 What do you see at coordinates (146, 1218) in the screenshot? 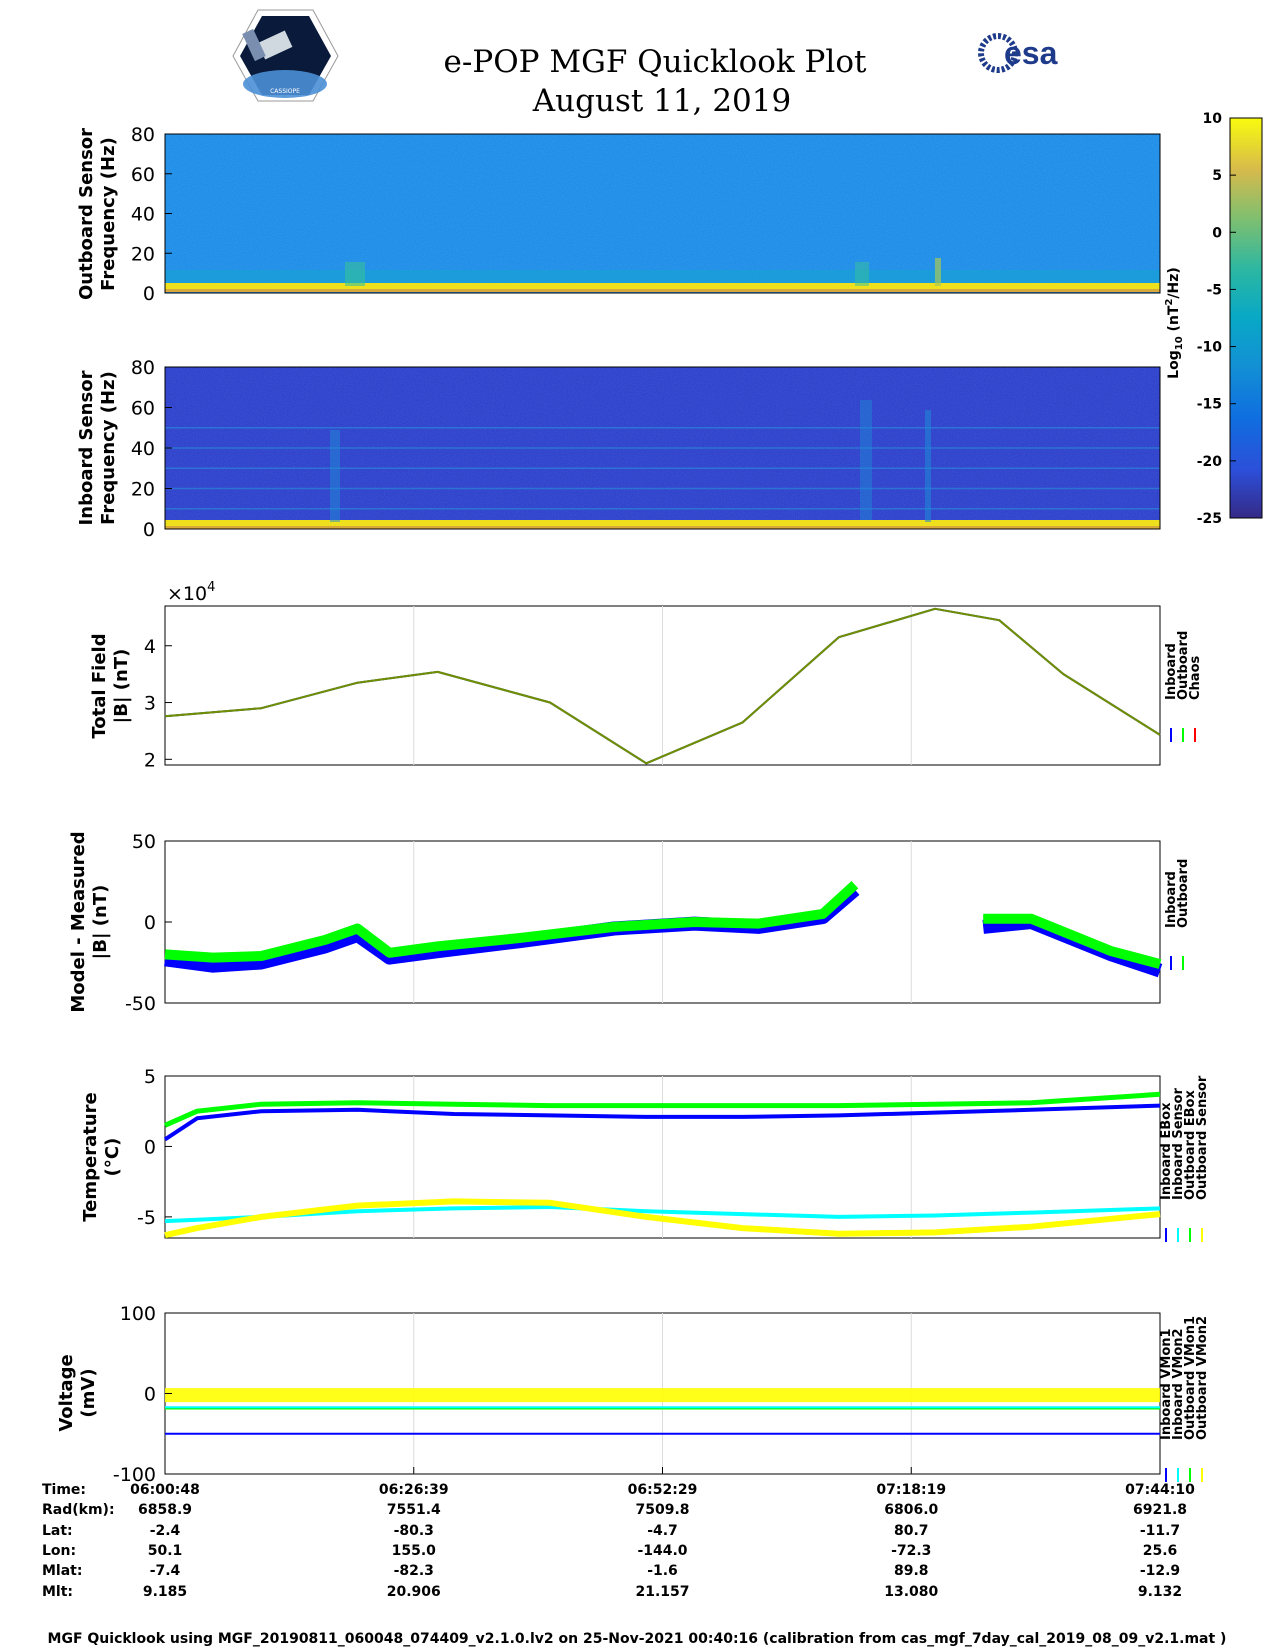
I see `temperature-ytick-label: -5` at bounding box center [146, 1218].